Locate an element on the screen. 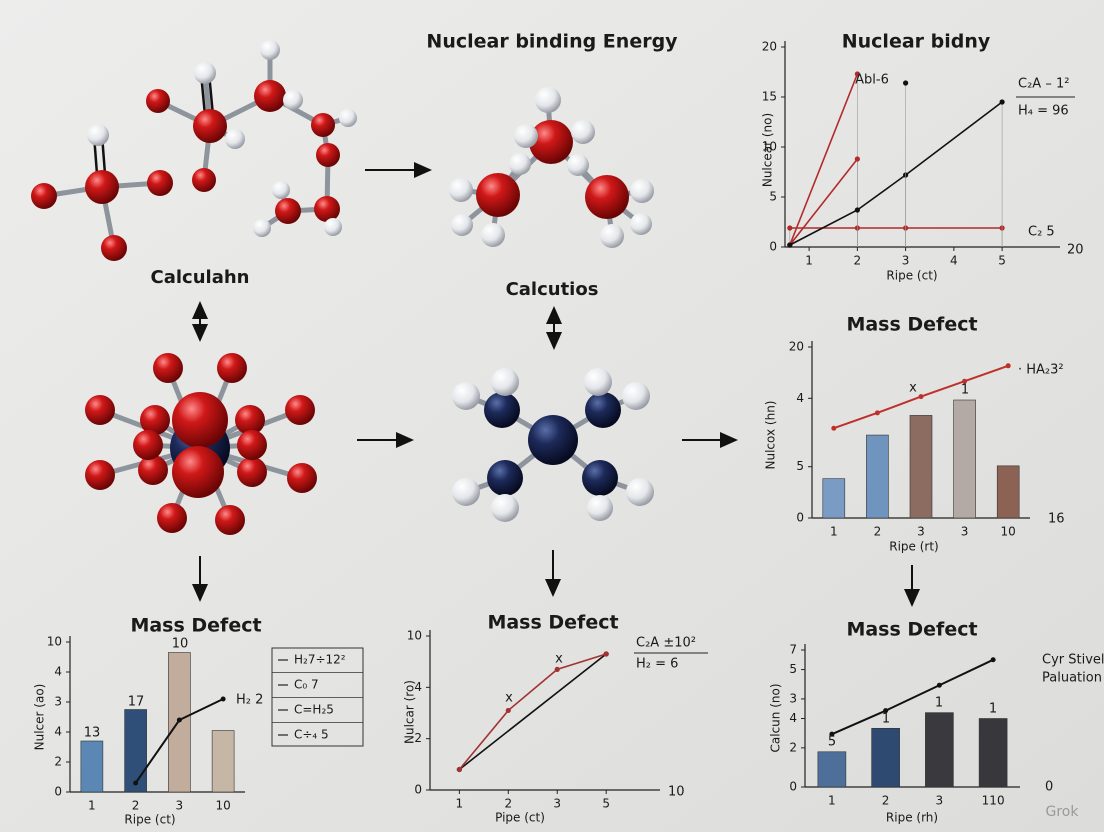  annotation: 13 is located at coordinates (92, 733).